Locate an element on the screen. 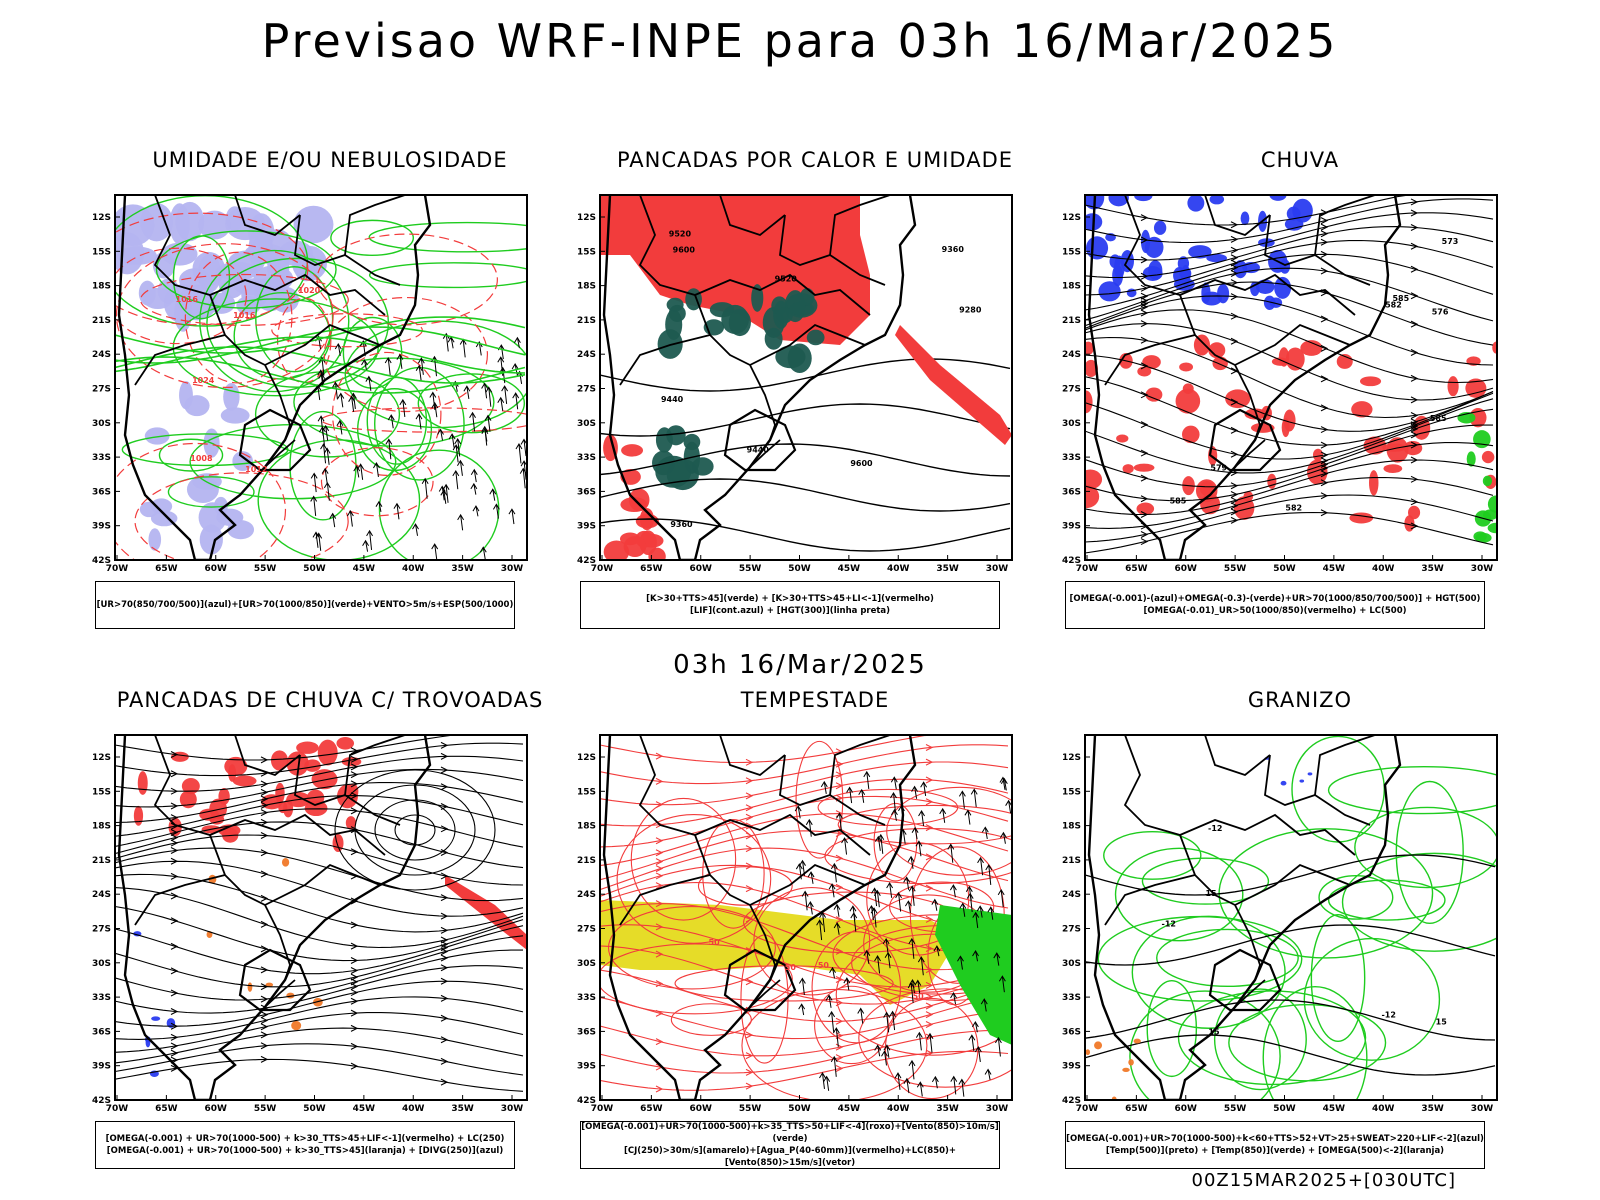 This screenshot has height=1200, width=1600. lat-label: 30S is located at coordinates (586, 424).